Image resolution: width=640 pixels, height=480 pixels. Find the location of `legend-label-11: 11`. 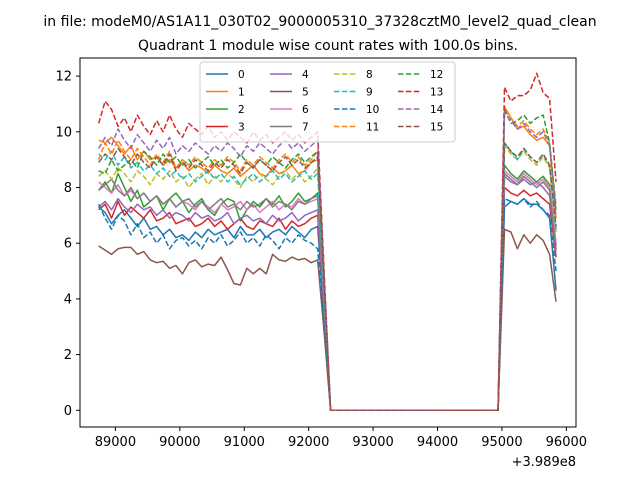

legend-label-11: 11 is located at coordinates (372, 128).